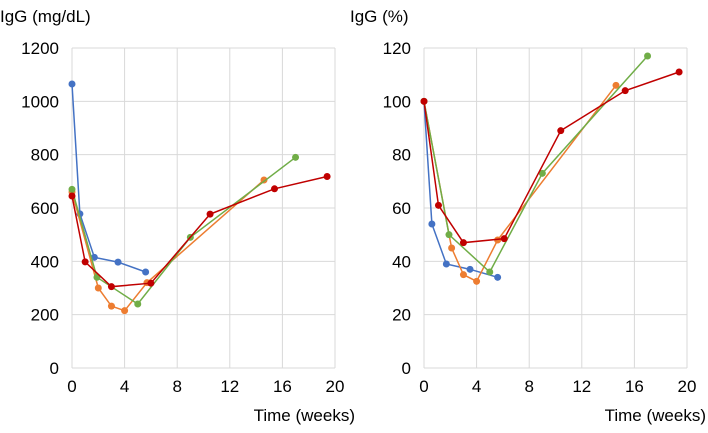 The width and height of the screenshot is (708, 433). I want to click on y-tick-label: 20, so click(401, 315).